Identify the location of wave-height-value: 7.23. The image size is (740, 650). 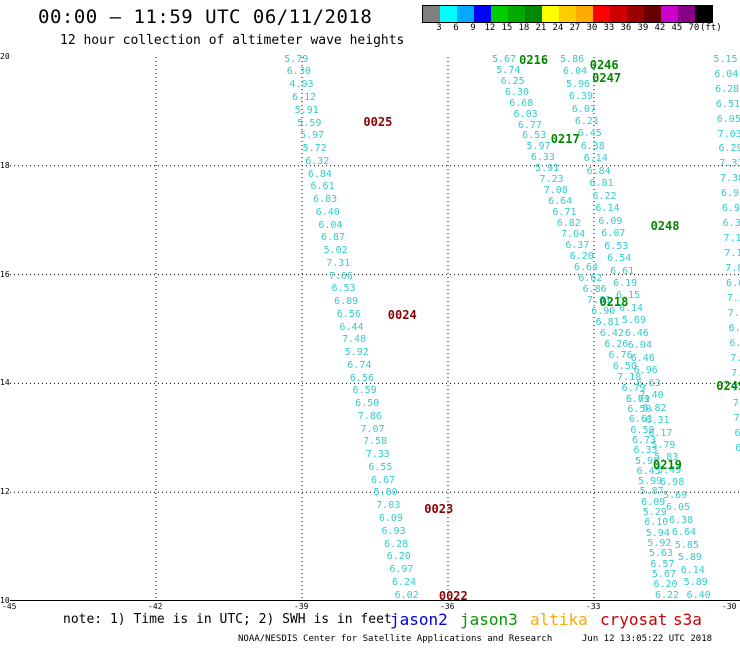
(551, 180).